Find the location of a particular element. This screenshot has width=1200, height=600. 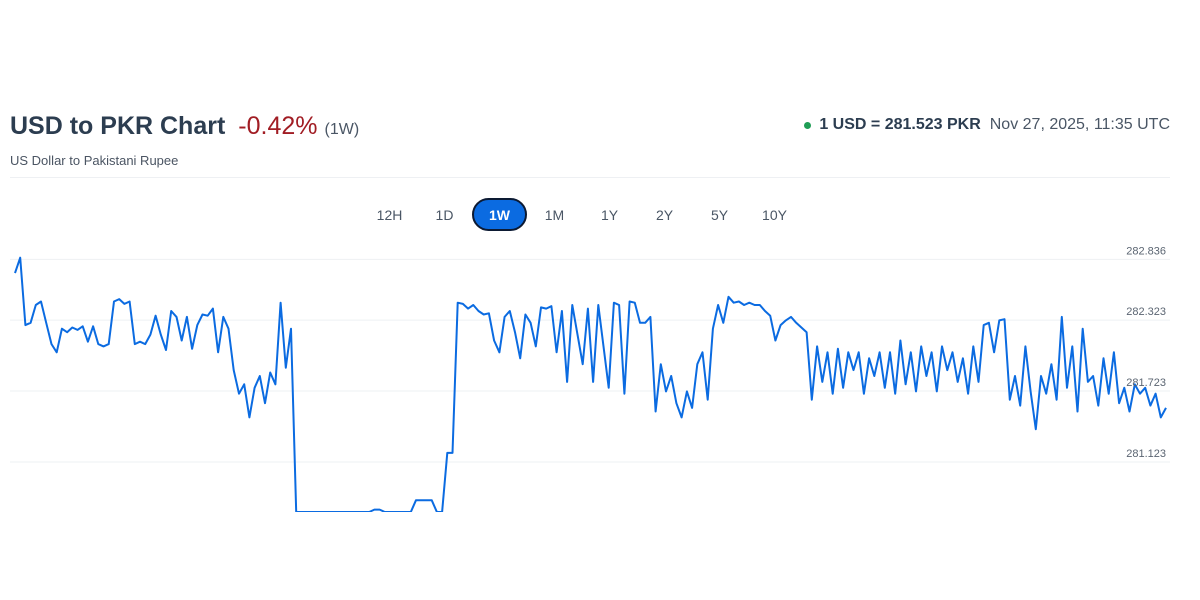

live-status-icon is located at coordinates (808, 125).